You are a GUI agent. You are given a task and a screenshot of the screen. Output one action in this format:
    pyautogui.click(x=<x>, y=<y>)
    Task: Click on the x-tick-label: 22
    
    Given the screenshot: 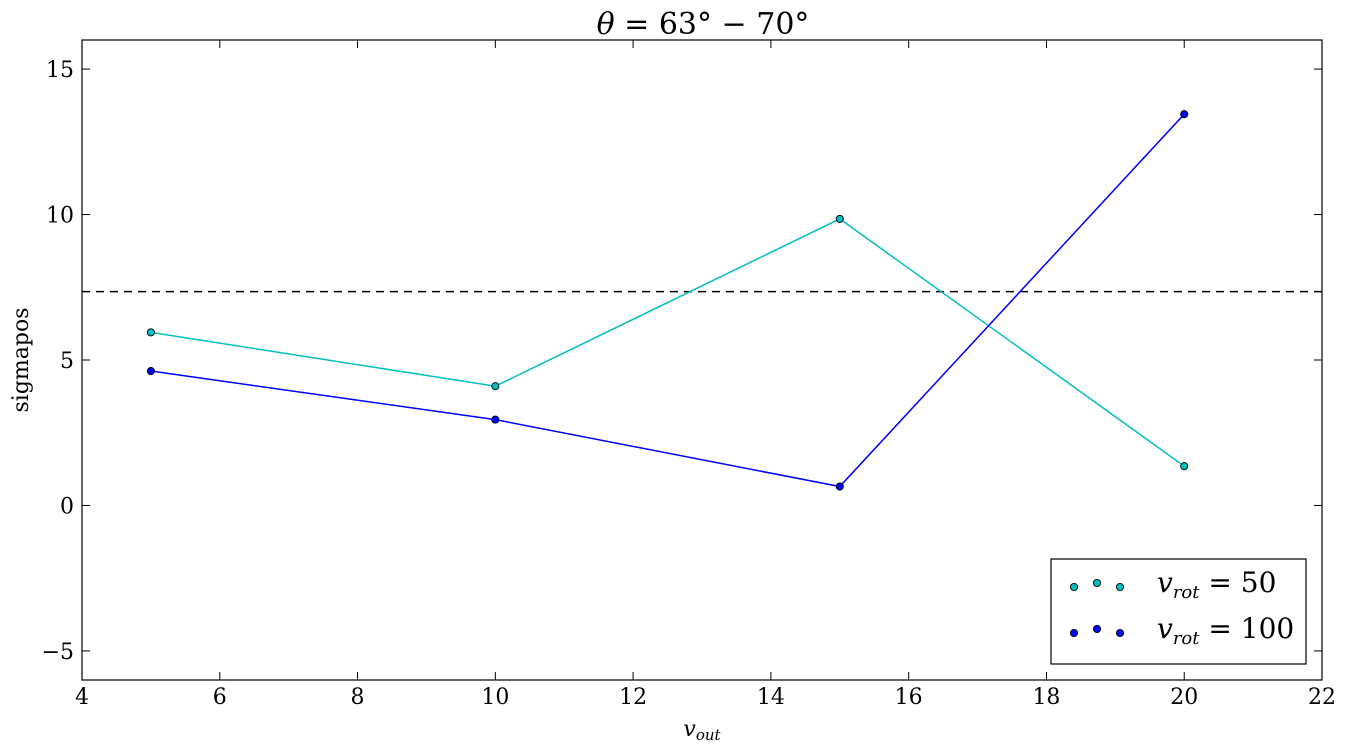 What is the action you would take?
    pyautogui.click(x=1322, y=697)
    